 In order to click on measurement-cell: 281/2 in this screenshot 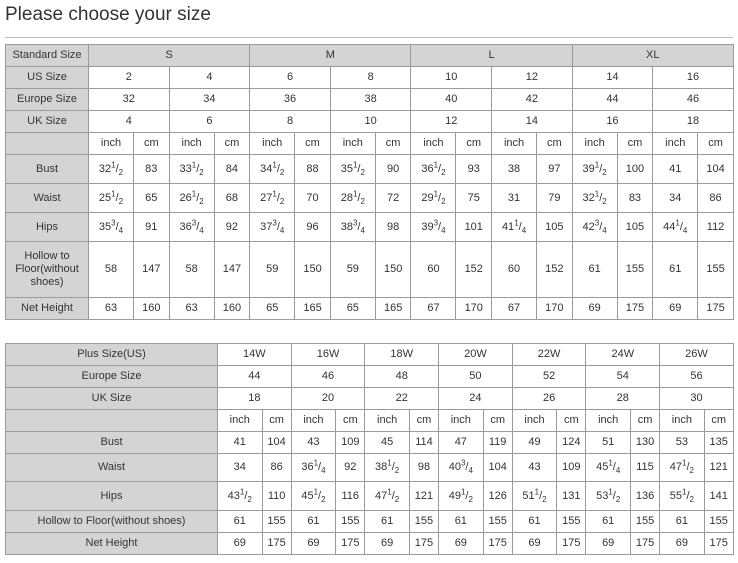, I will do `click(352, 198)`.